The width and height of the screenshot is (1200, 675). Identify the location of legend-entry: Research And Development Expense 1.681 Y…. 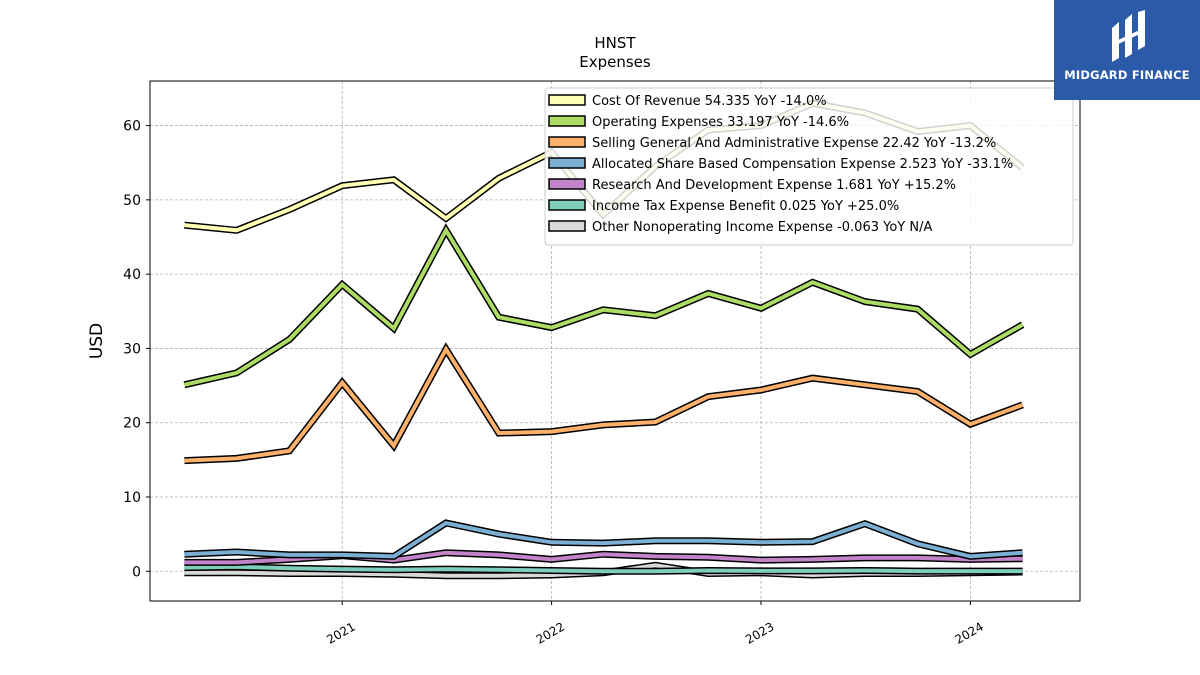
(774, 185).